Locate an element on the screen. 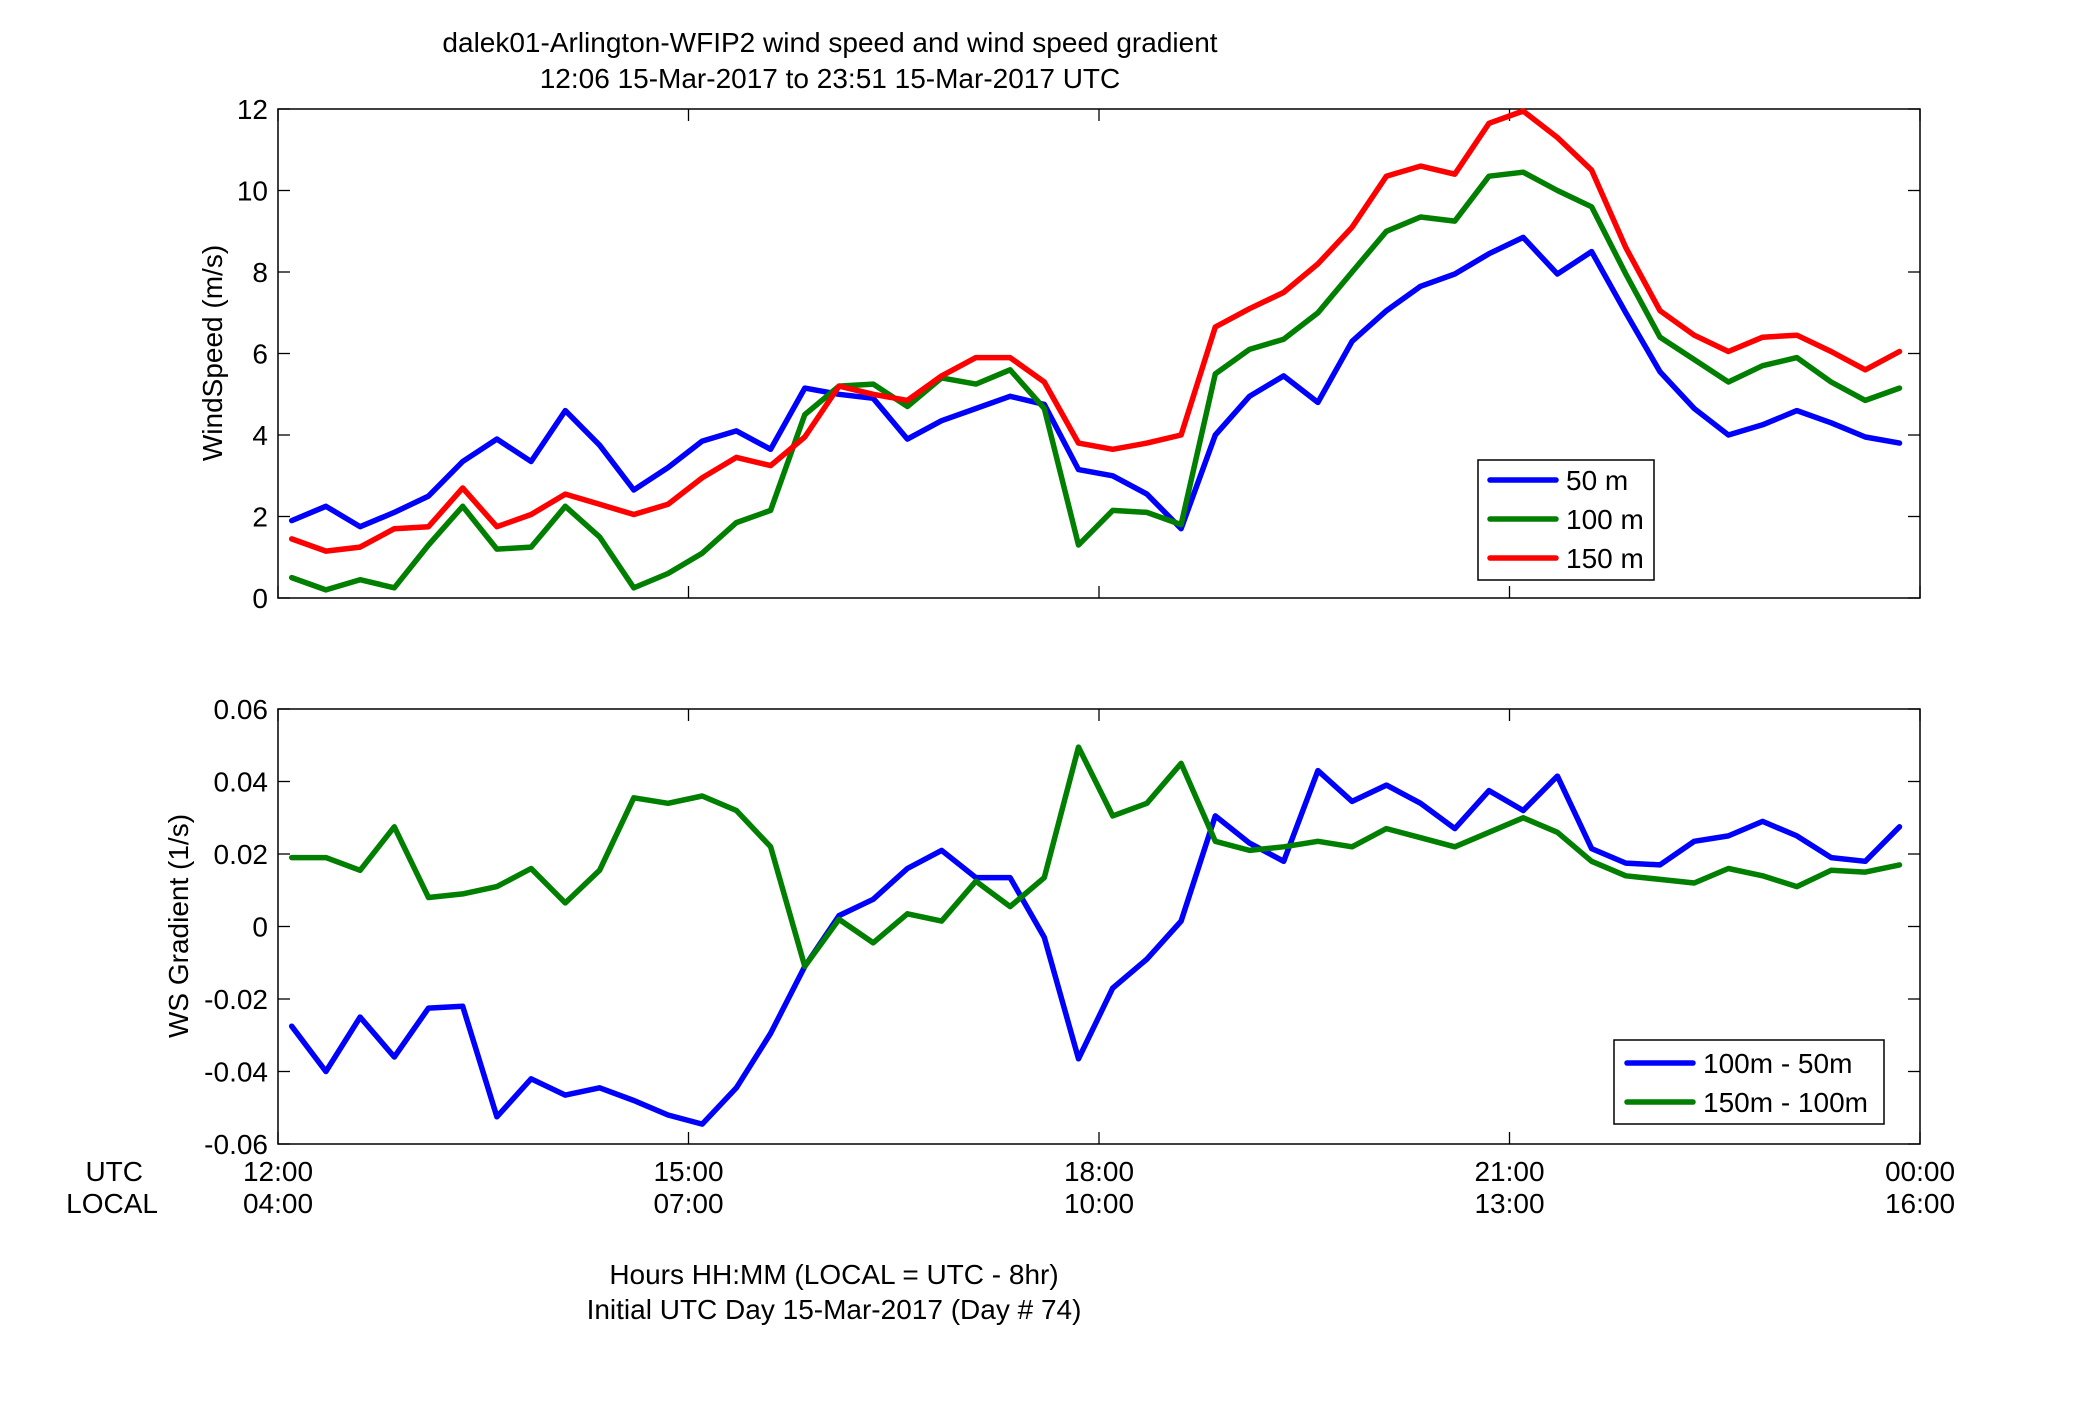 The image size is (2098, 1425). utc-tick-label: 18:00 is located at coordinates (1099, 1171).